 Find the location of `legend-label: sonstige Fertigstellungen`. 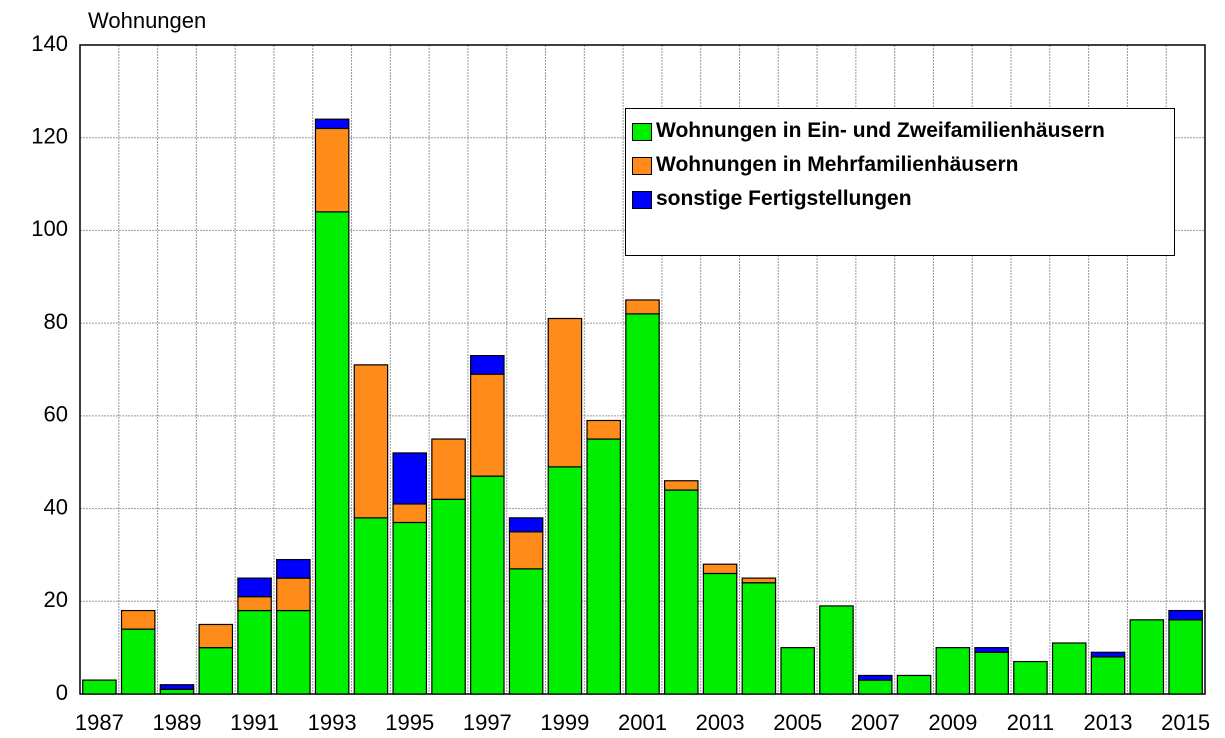

legend-label: sonstige Fertigstellungen is located at coordinates (784, 198).